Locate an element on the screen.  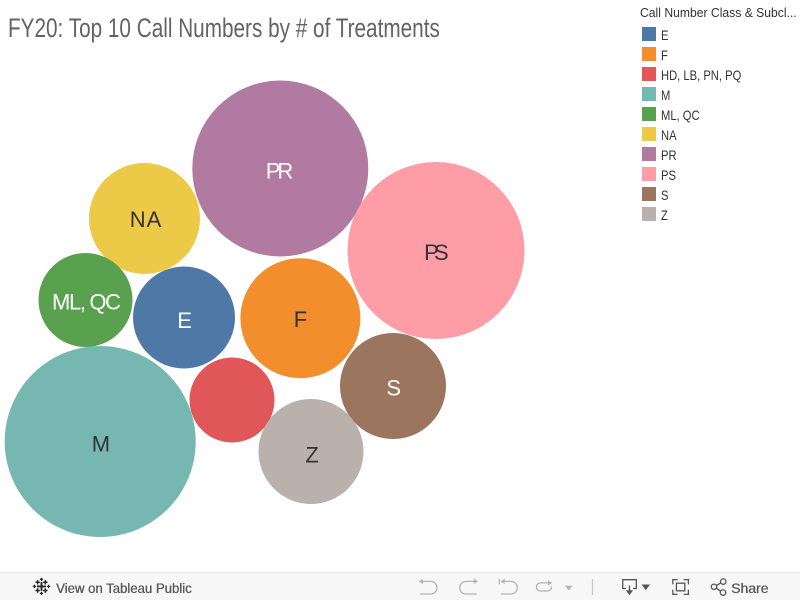
svg-text: M is located at coordinates (101, 444).